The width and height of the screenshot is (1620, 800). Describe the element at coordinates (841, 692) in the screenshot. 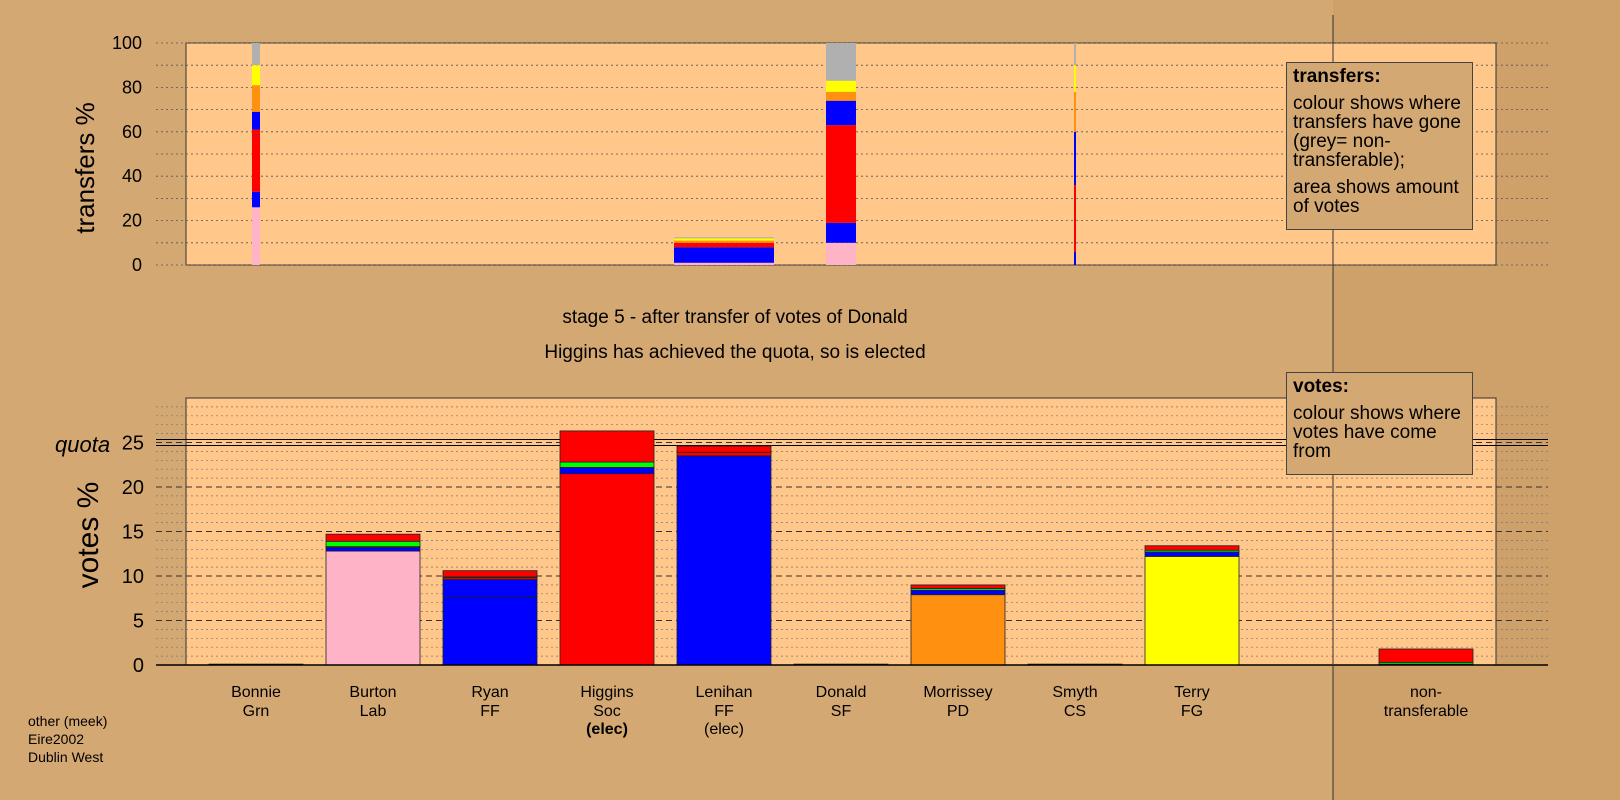

I see `candidate-name: Donald` at that location.